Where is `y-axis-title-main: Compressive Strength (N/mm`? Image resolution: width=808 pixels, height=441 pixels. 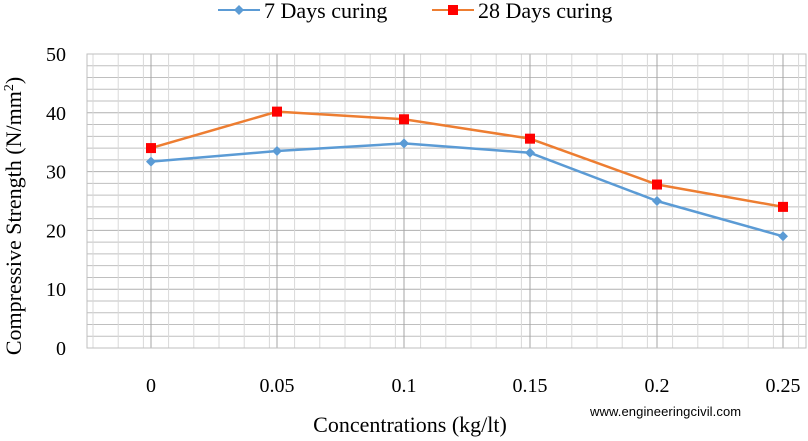 y-axis-title-main: Compressive Strength (N/mm is located at coordinates (13, 223).